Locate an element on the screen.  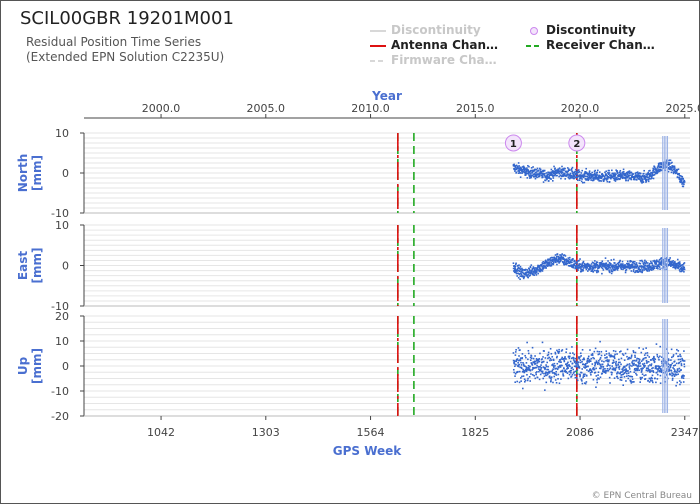
y-axis-label-up: Up[mm] is located at coordinates (30, 366).